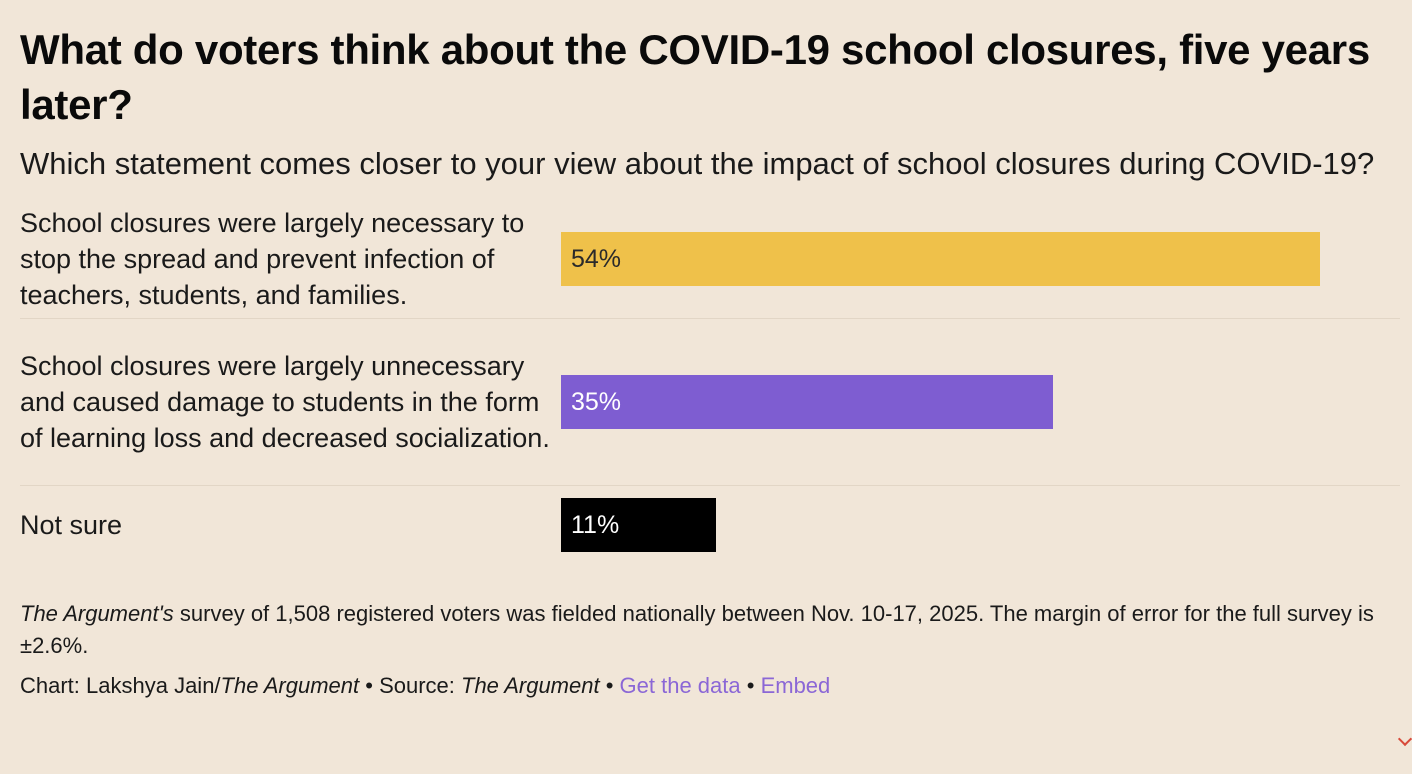  I want to click on bar-track: 35%, so click(980, 402).